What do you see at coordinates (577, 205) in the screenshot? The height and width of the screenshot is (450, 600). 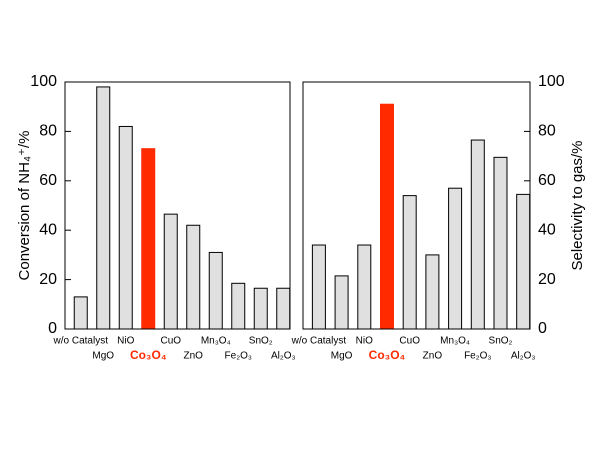 I see `y-axis-label: Selectivity to gas/%` at bounding box center [577, 205].